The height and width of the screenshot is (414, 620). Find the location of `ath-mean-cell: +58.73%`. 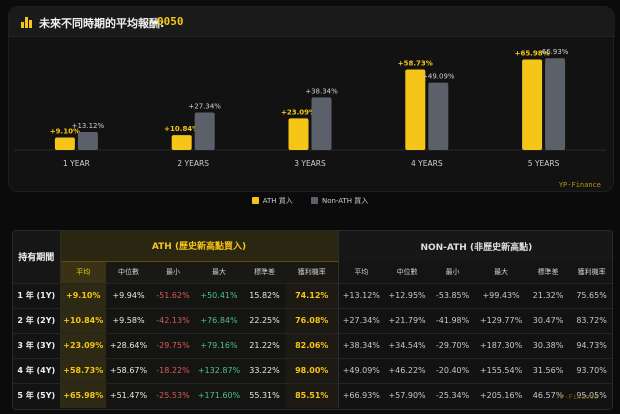

ath-mean-cell: +58.73% is located at coordinates (83, 370).